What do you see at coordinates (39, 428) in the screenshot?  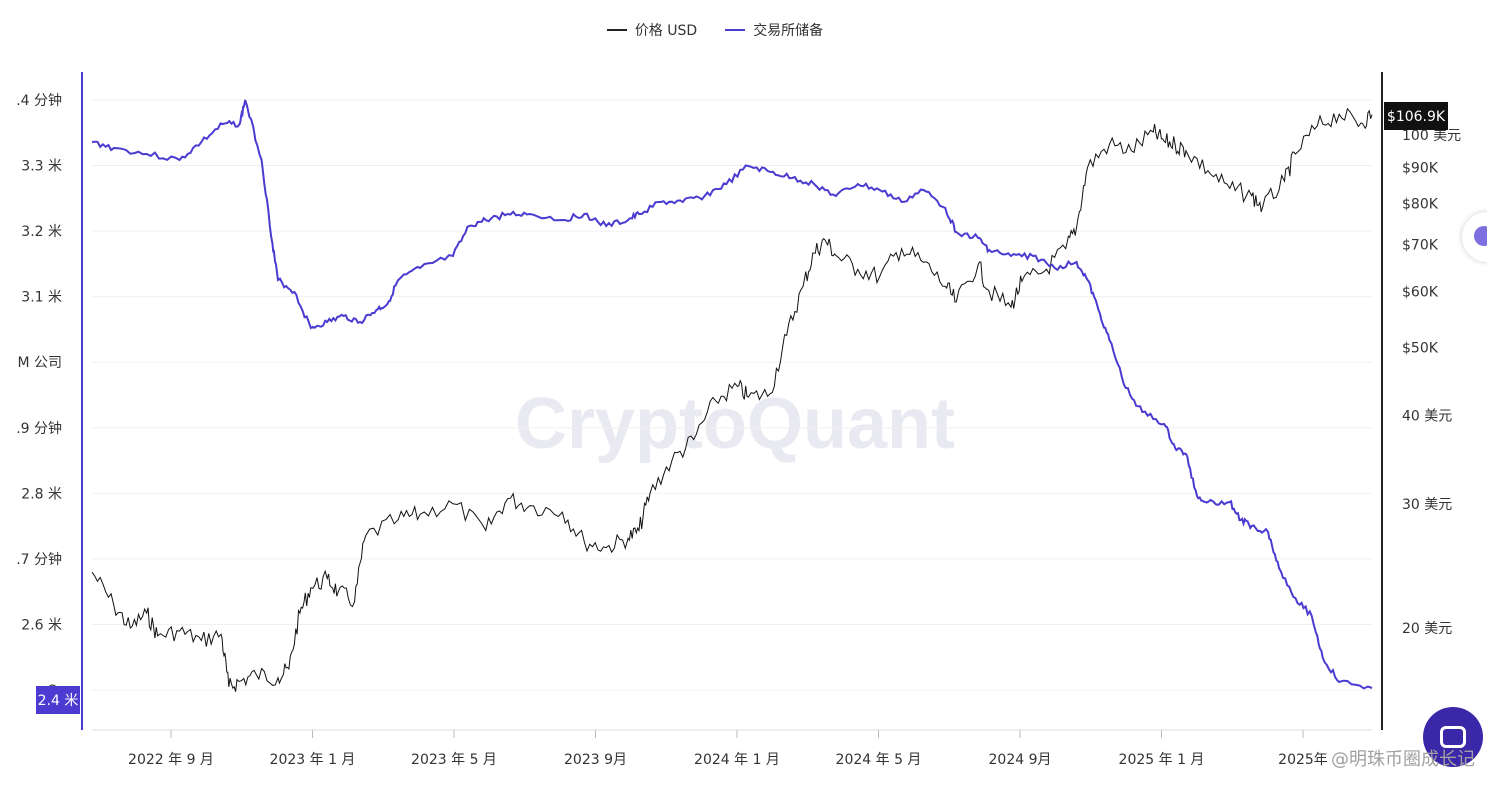 I see `left-tick-label: .9 分钟` at bounding box center [39, 428].